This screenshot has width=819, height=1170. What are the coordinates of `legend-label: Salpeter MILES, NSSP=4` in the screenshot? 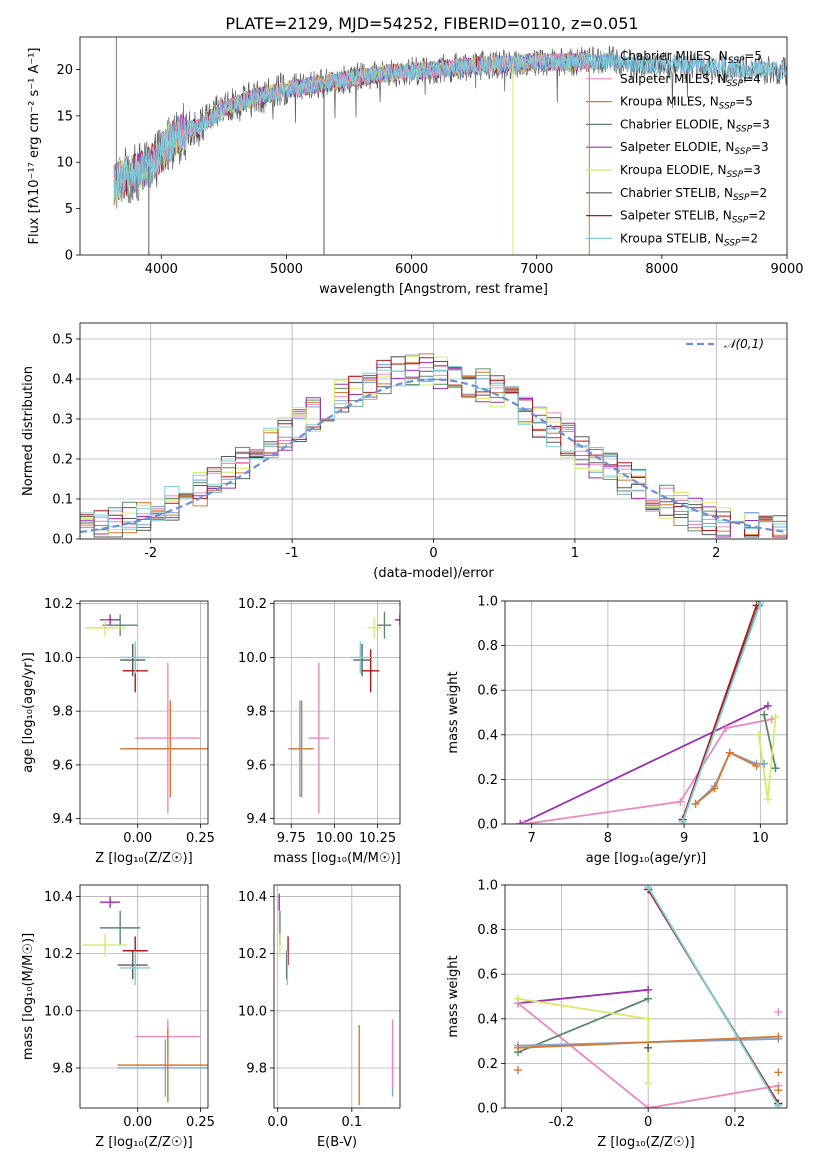 It's located at (690, 80).